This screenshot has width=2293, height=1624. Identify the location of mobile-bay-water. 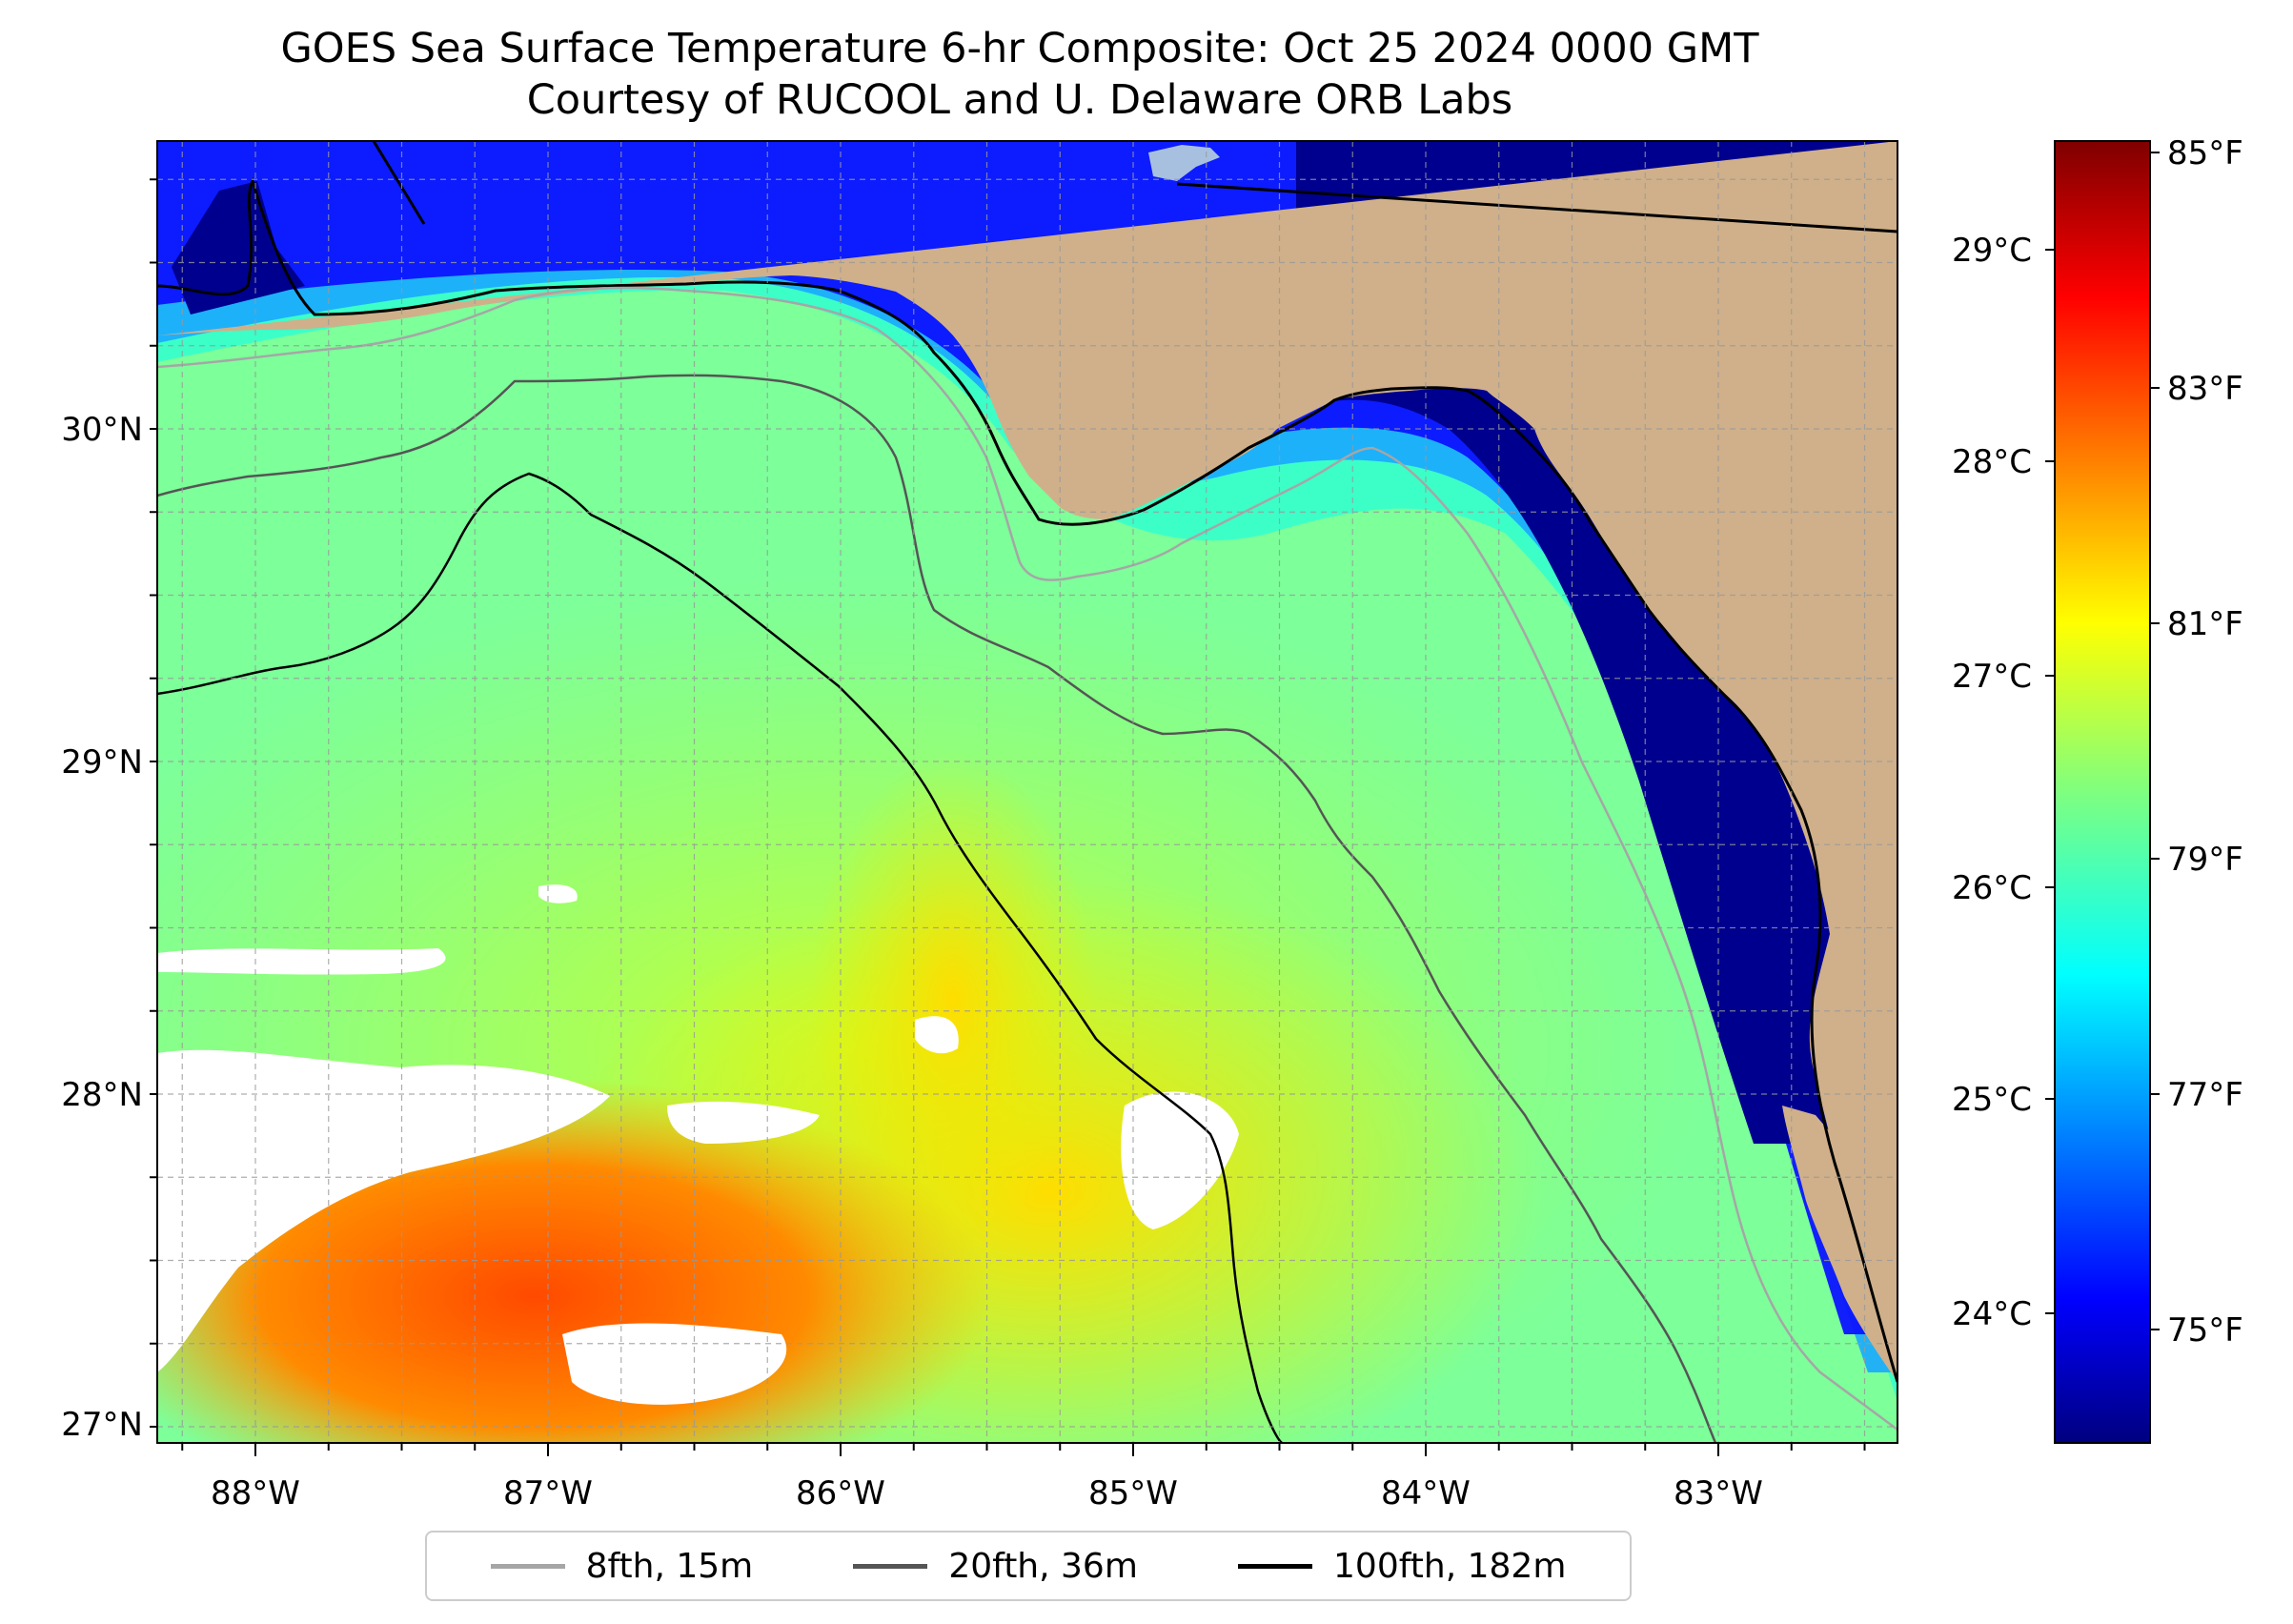
(239, 248).